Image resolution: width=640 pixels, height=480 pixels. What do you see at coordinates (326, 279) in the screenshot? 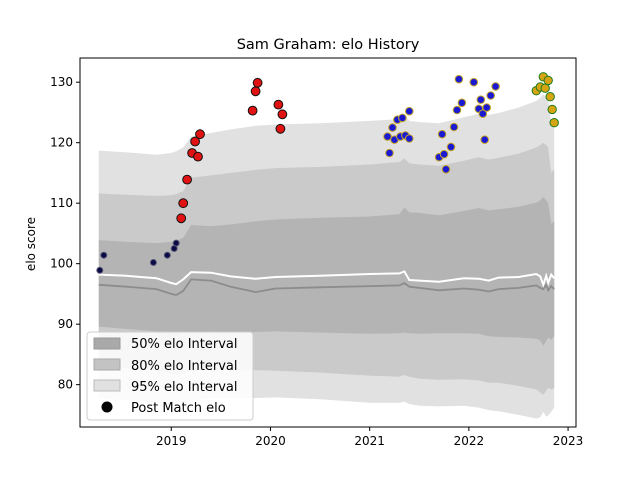
I see `upper-line` at bounding box center [326, 279].